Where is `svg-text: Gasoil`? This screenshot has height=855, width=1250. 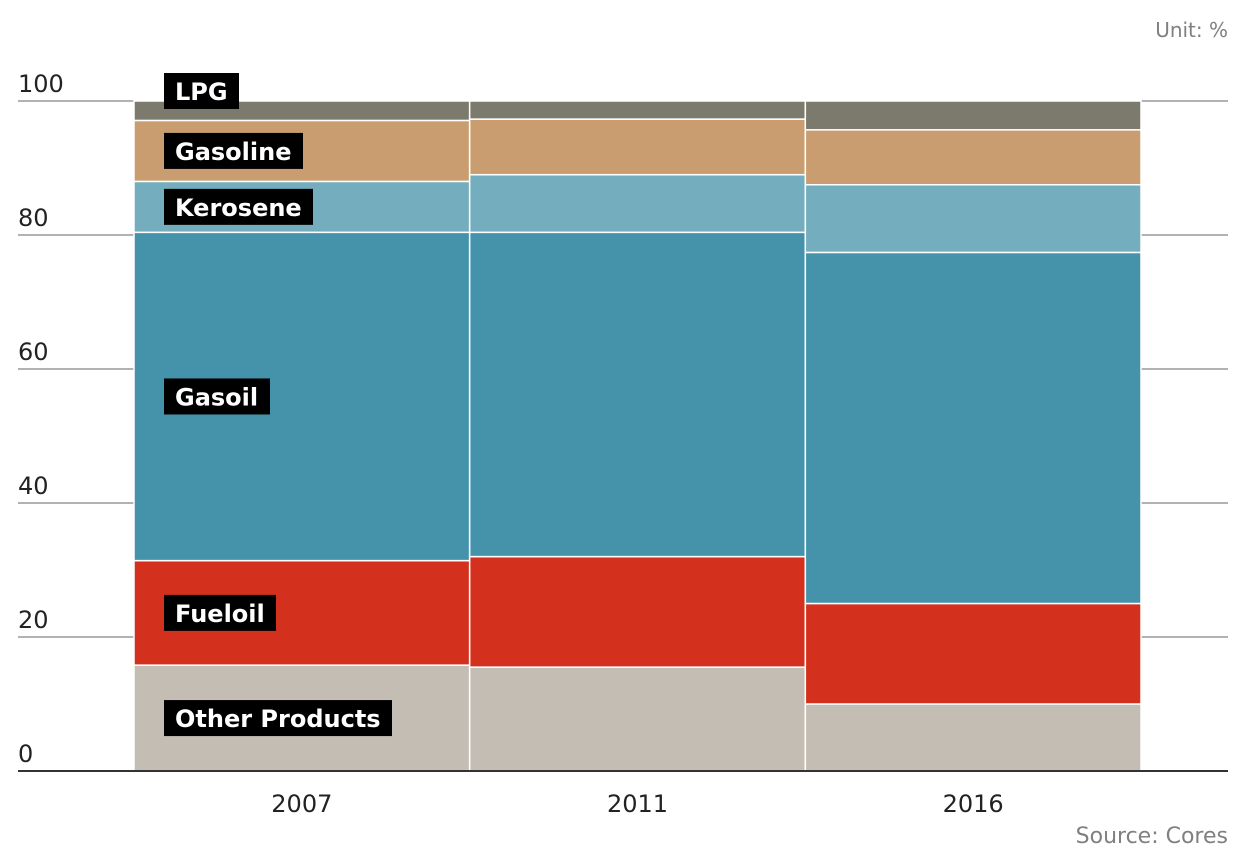
svg-text: Gasoil is located at coordinates (216, 397).